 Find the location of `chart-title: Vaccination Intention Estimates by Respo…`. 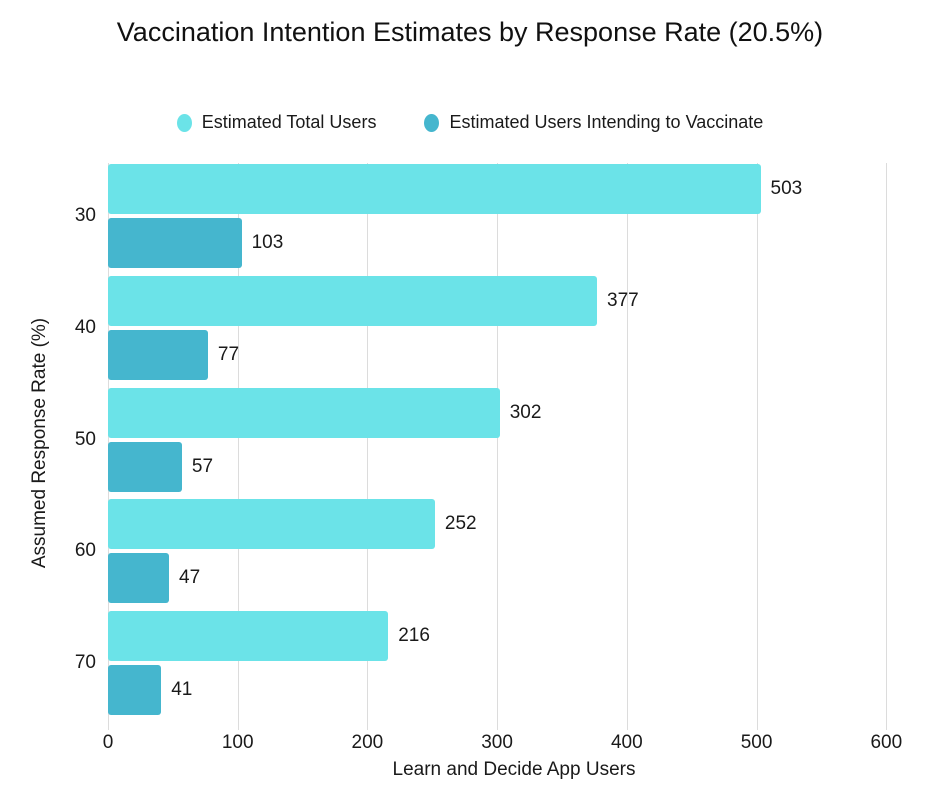

chart-title: Vaccination Intention Estimates by Respo… is located at coordinates (470, 32).